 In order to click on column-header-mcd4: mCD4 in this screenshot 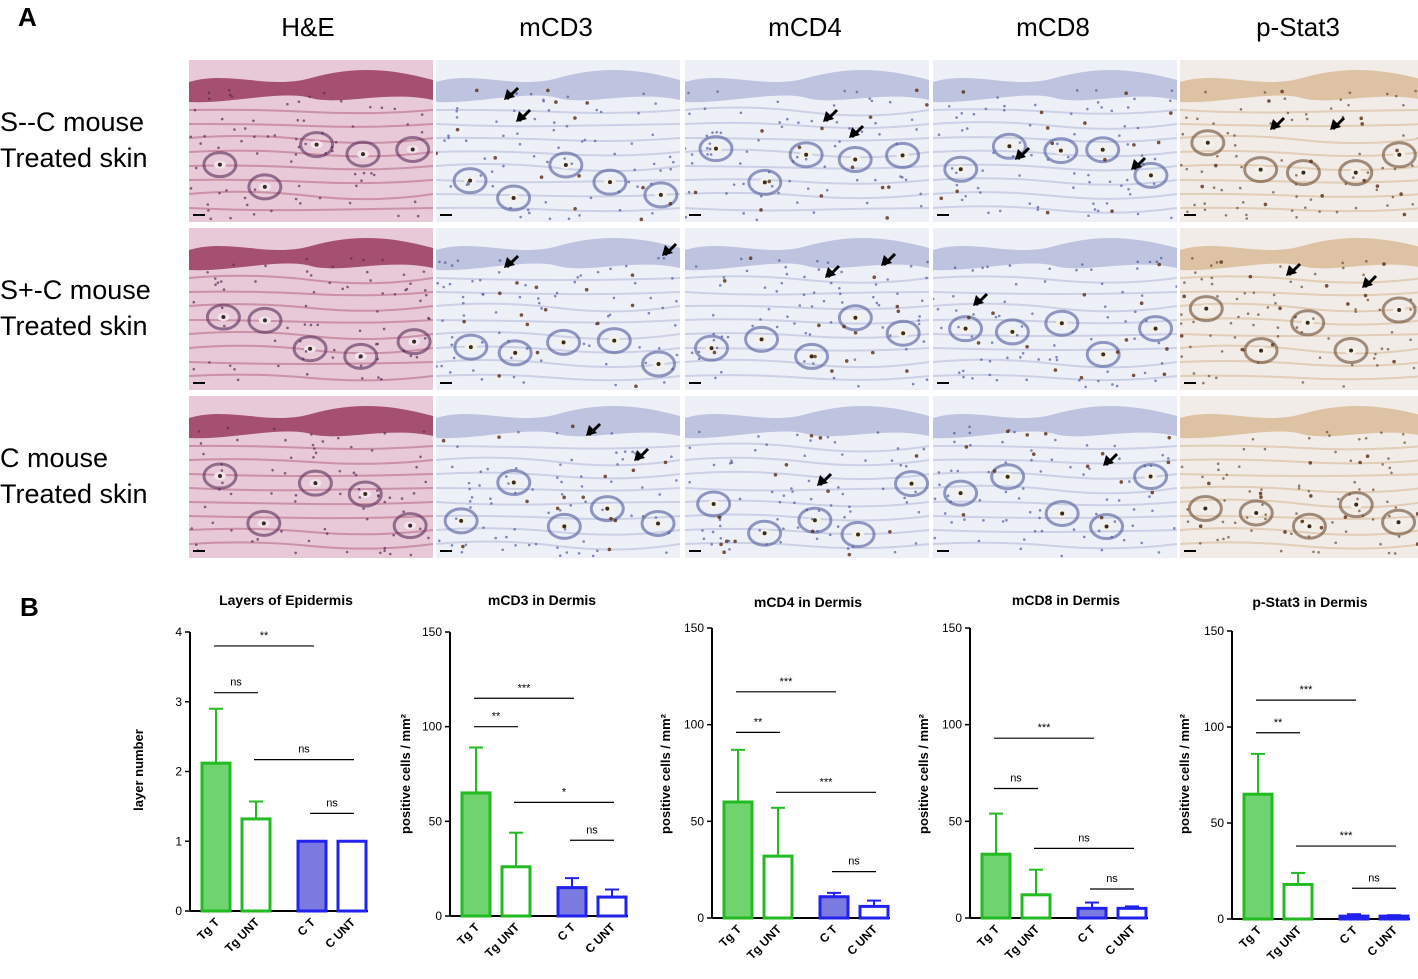, I will do `click(805, 27)`.